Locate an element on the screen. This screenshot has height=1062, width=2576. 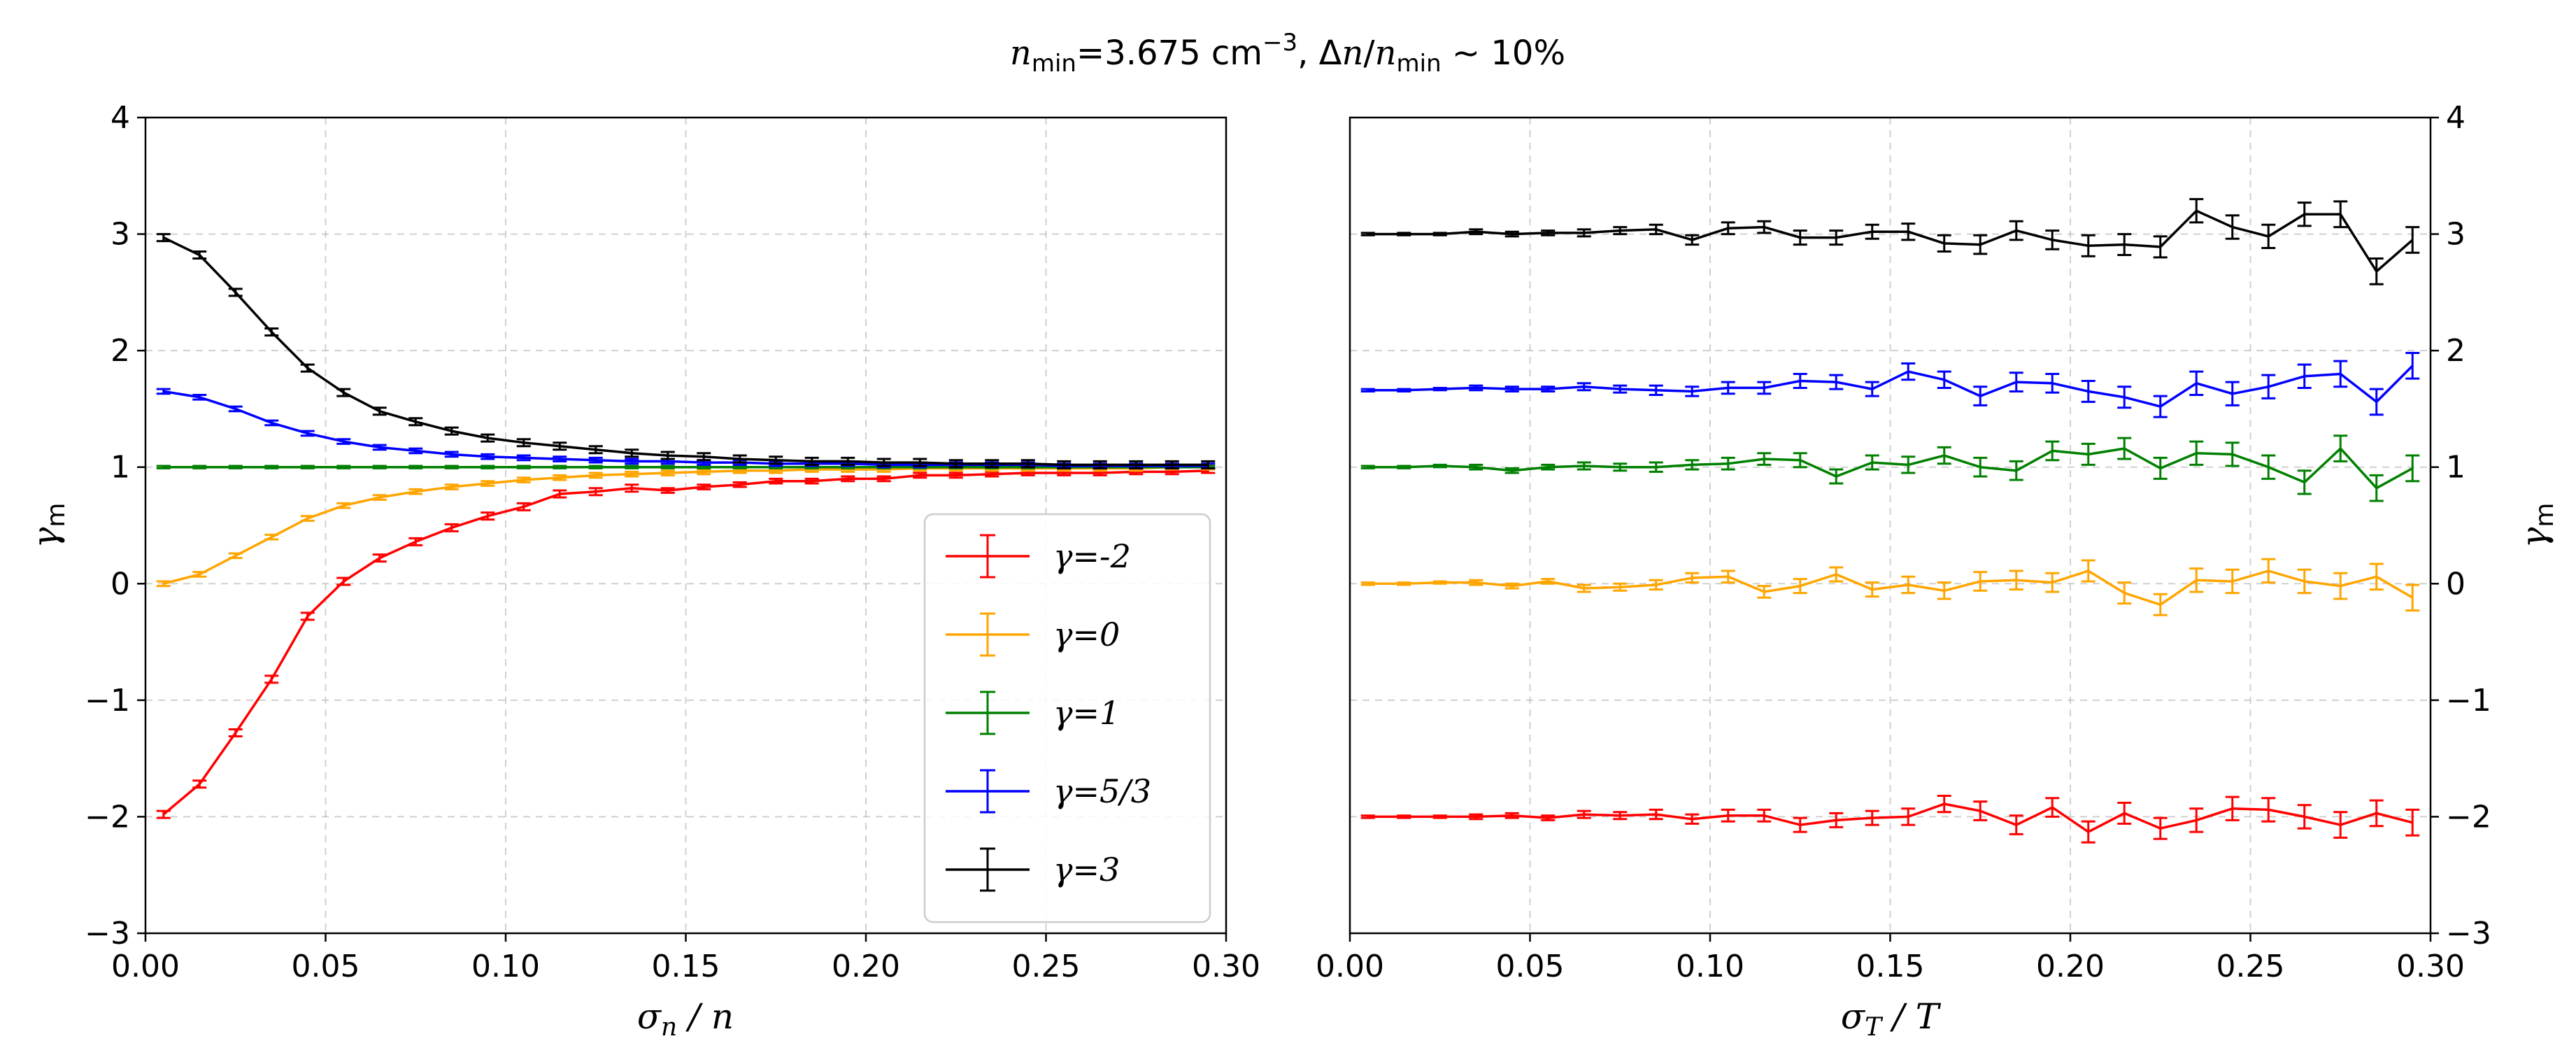
right-xtick-label: 0.30 is located at coordinates (2430, 966).